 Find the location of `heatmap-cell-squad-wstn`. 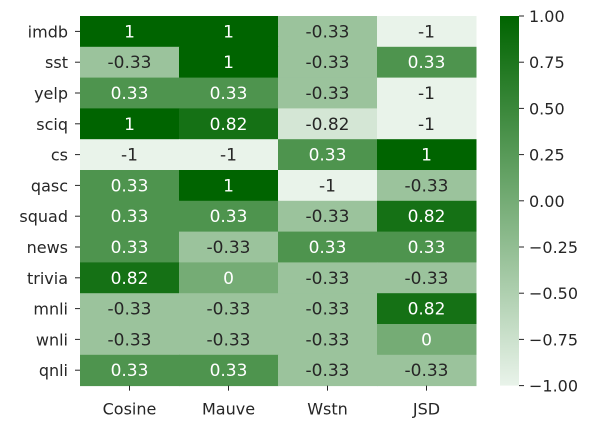

heatmap-cell-squad-wstn is located at coordinates (328, 216).